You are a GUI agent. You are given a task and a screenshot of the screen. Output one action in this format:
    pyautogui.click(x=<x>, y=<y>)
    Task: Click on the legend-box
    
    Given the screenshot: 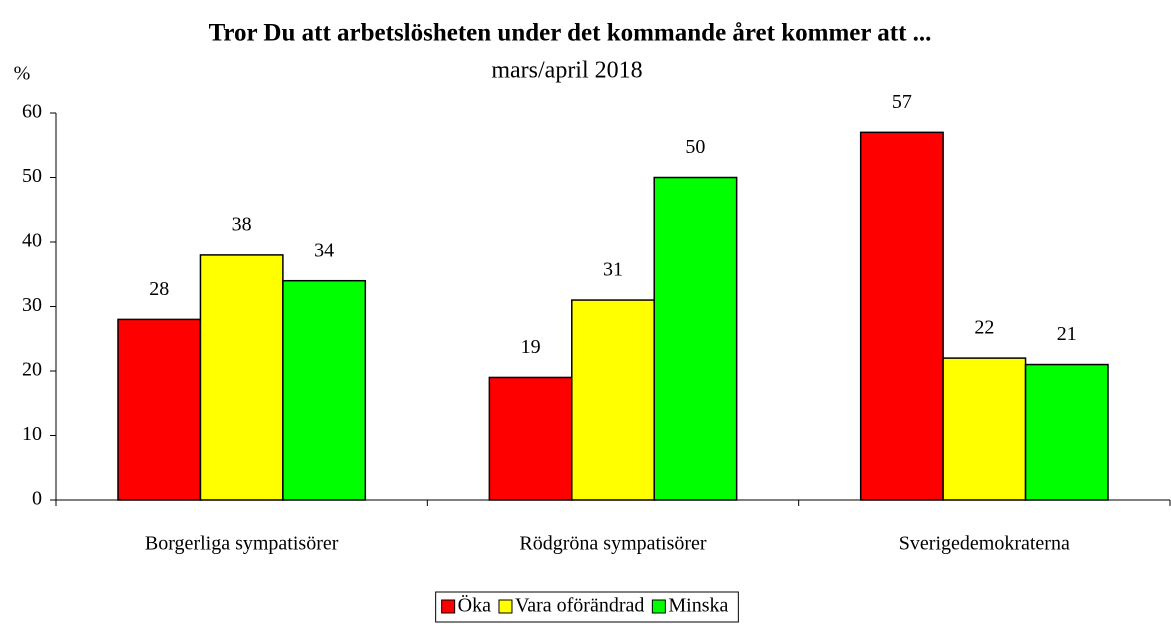 What is the action you would take?
    pyautogui.click(x=587, y=607)
    